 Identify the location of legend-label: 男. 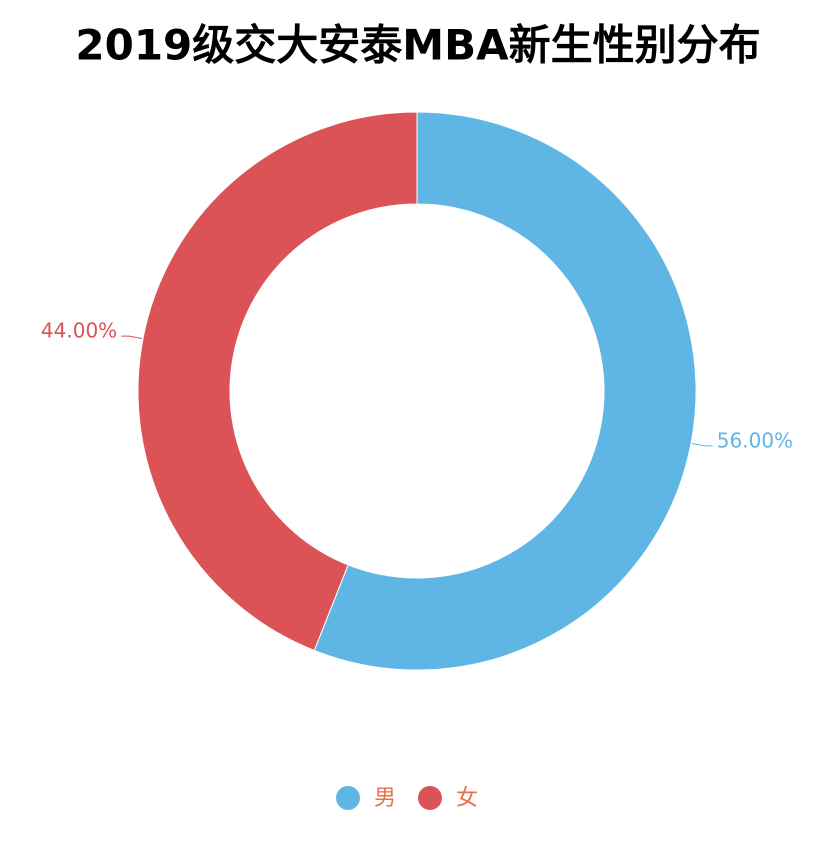
(385, 798).